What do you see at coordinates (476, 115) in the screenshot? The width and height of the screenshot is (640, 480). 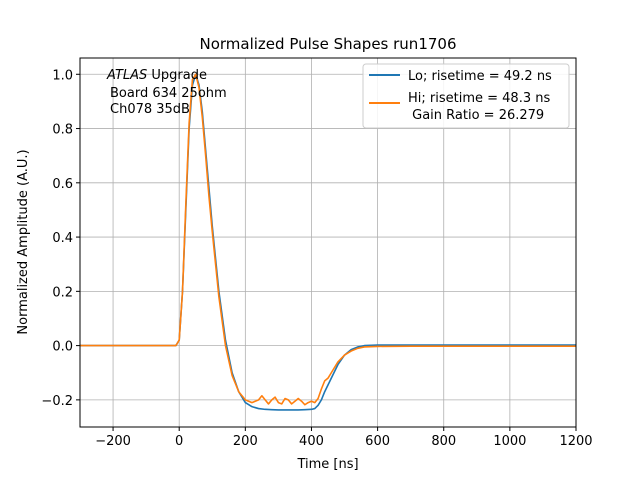 I see `legend-label-hi-line-2: Gain Ratio = 26.279` at bounding box center [476, 115].